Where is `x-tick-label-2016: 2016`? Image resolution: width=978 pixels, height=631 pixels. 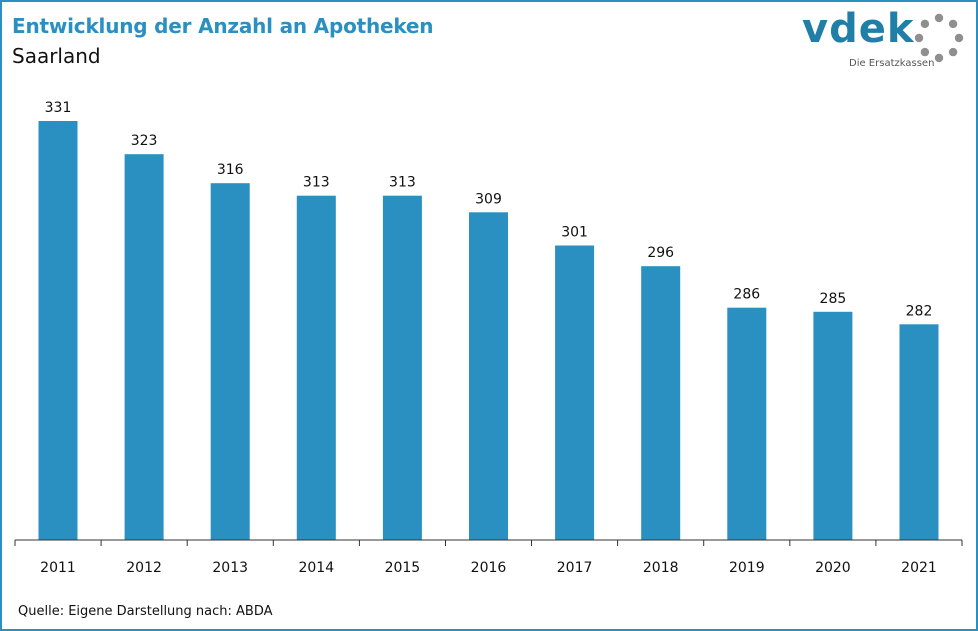
x-tick-label-2016: 2016 is located at coordinates (489, 568).